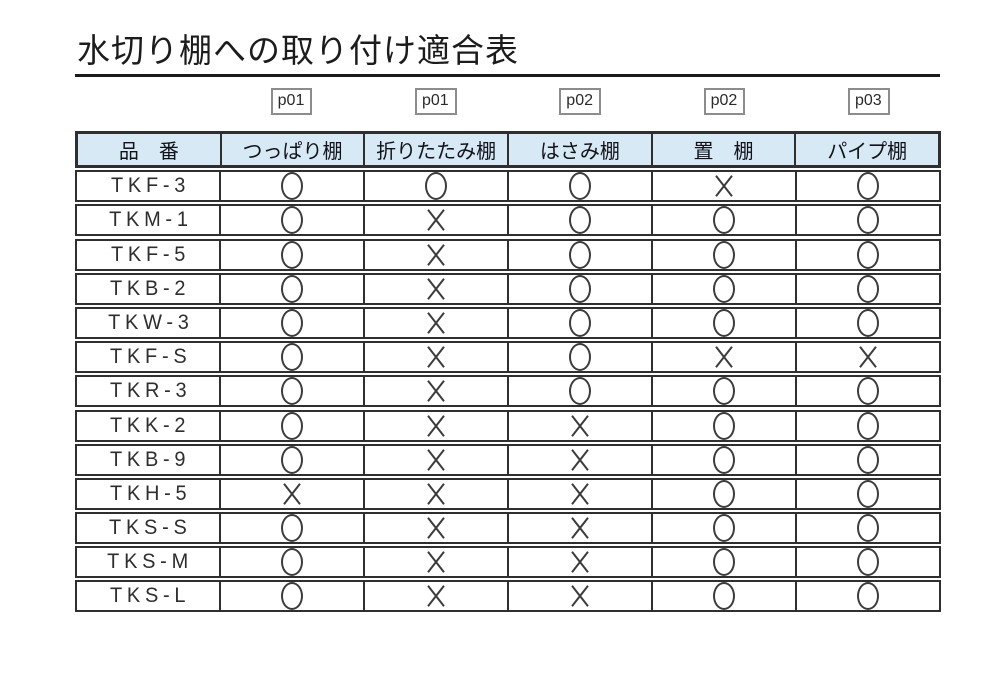 The width and height of the screenshot is (1001, 677). What do you see at coordinates (294, 149) in the screenshot?
I see `column-header-tension-shelf: つっぱり棚` at bounding box center [294, 149].